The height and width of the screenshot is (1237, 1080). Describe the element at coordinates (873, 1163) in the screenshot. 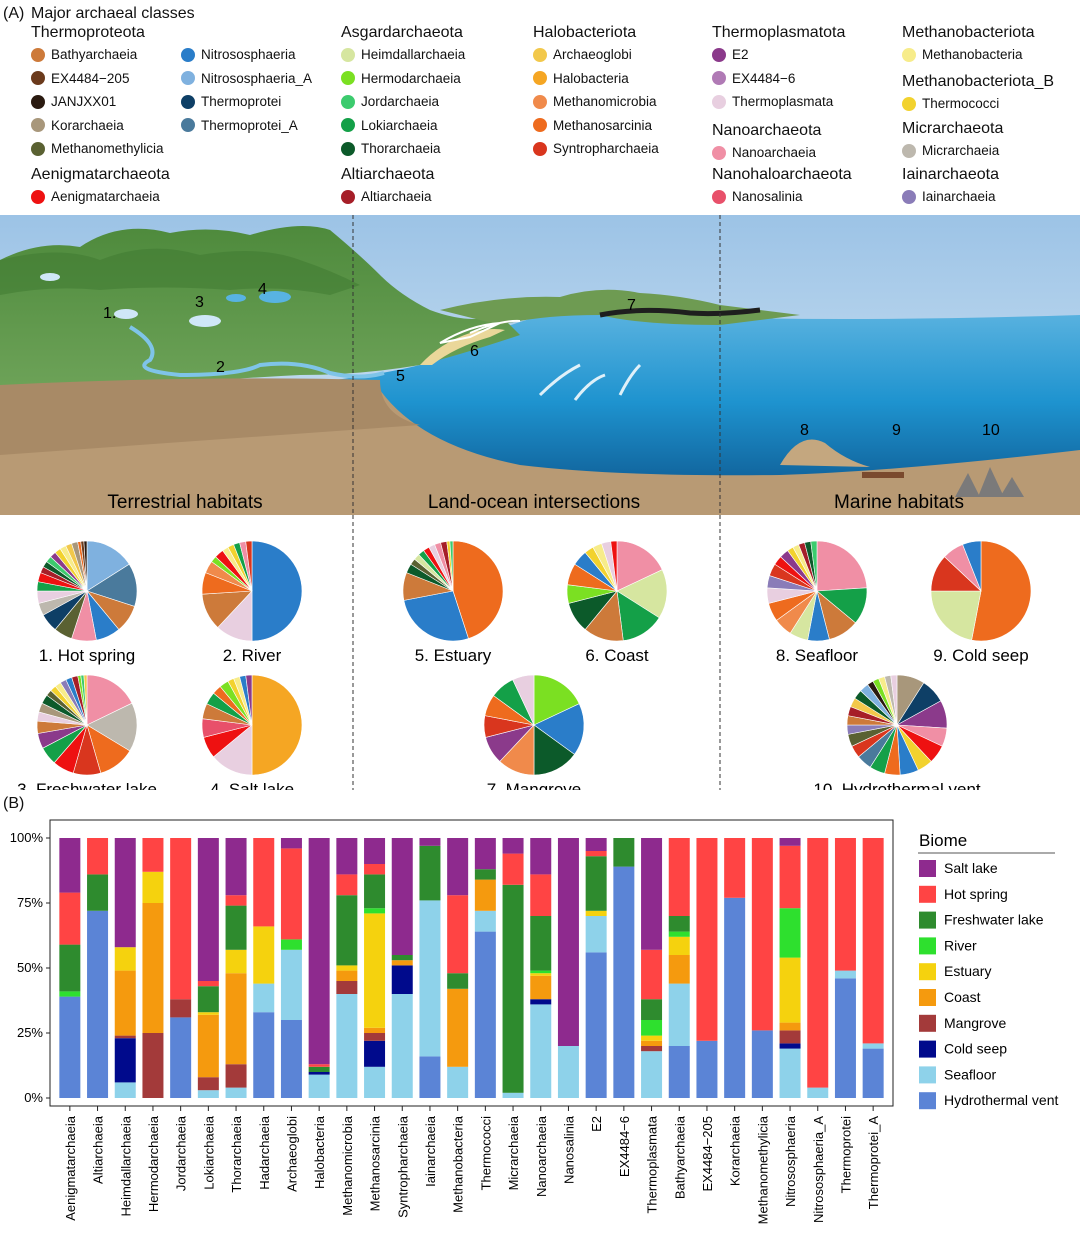

I see `x-tick-label: Thermoprotei_A` at that location.